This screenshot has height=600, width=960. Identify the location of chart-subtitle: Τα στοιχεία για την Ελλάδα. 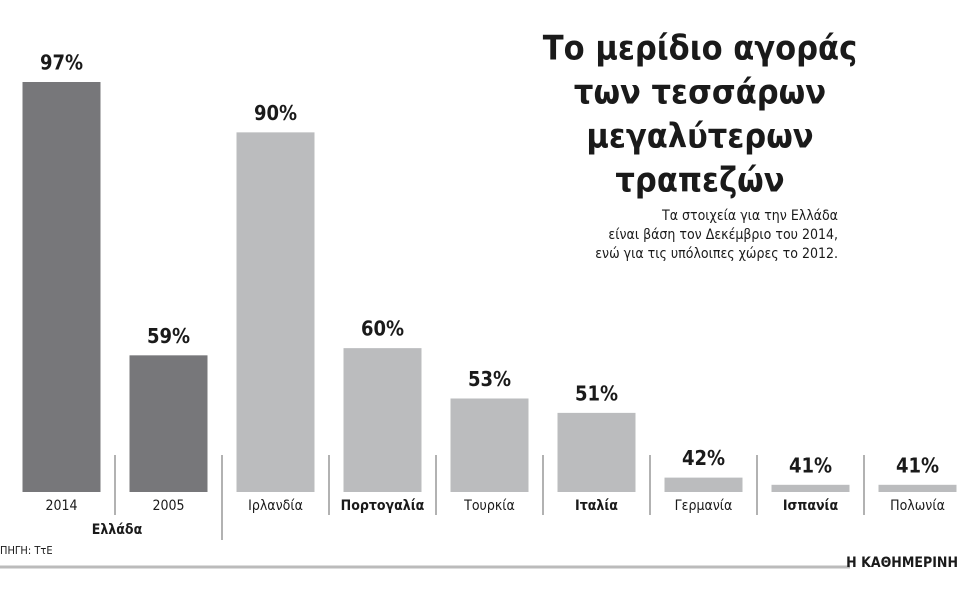
(749, 216).